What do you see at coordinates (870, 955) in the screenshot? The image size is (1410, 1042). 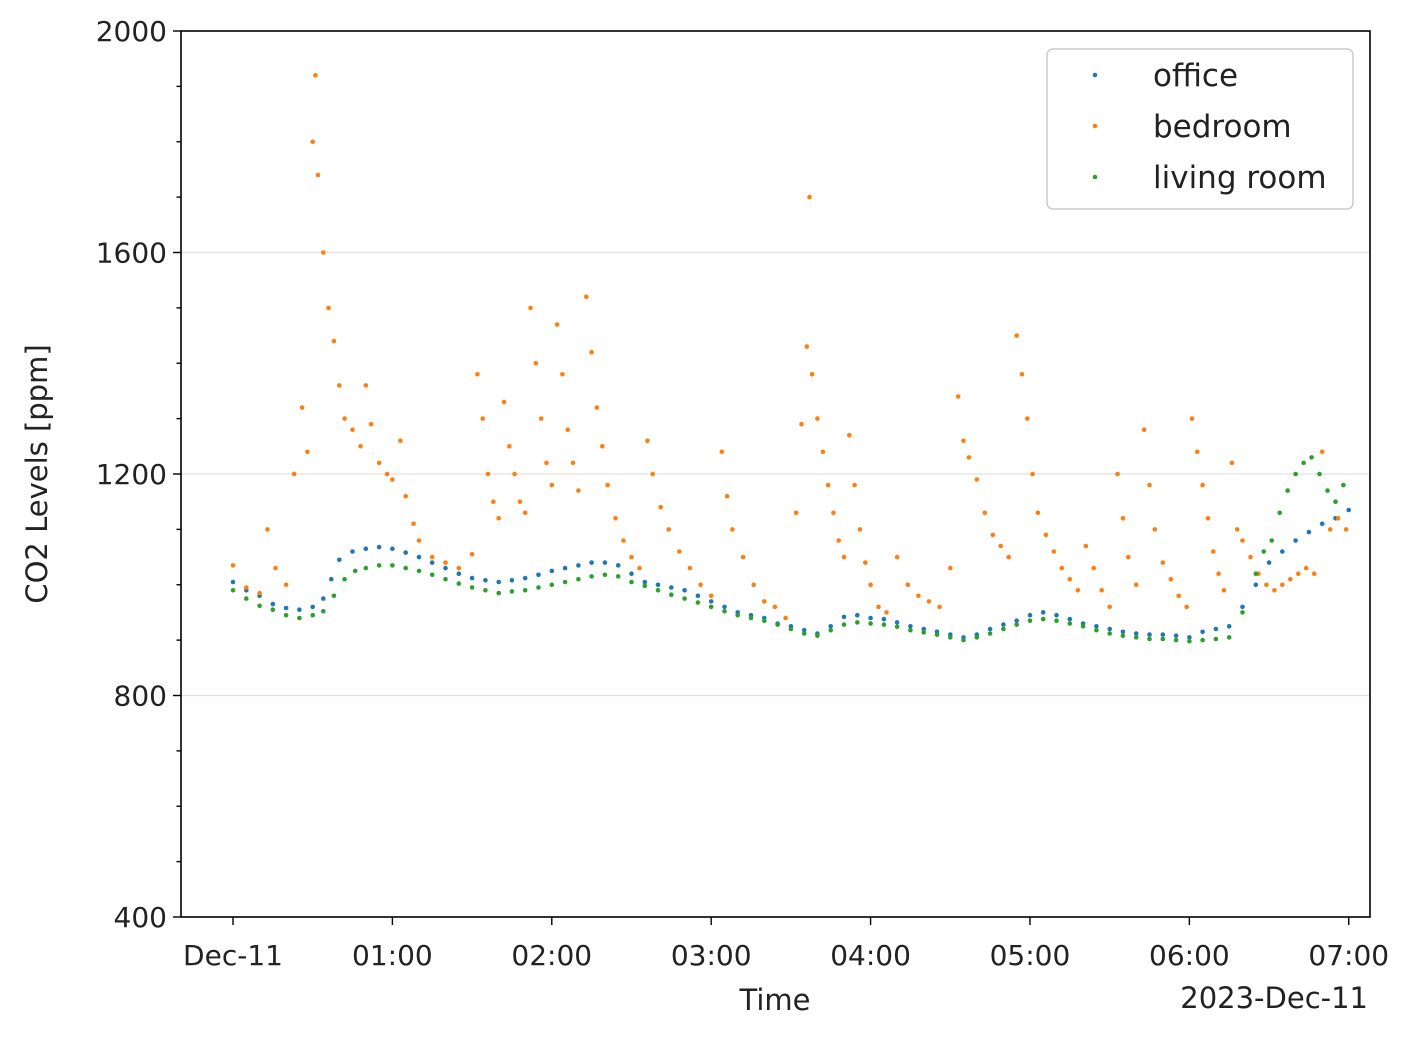 I see `x-tick-label-04:00: 04:00` at bounding box center [870, 955].